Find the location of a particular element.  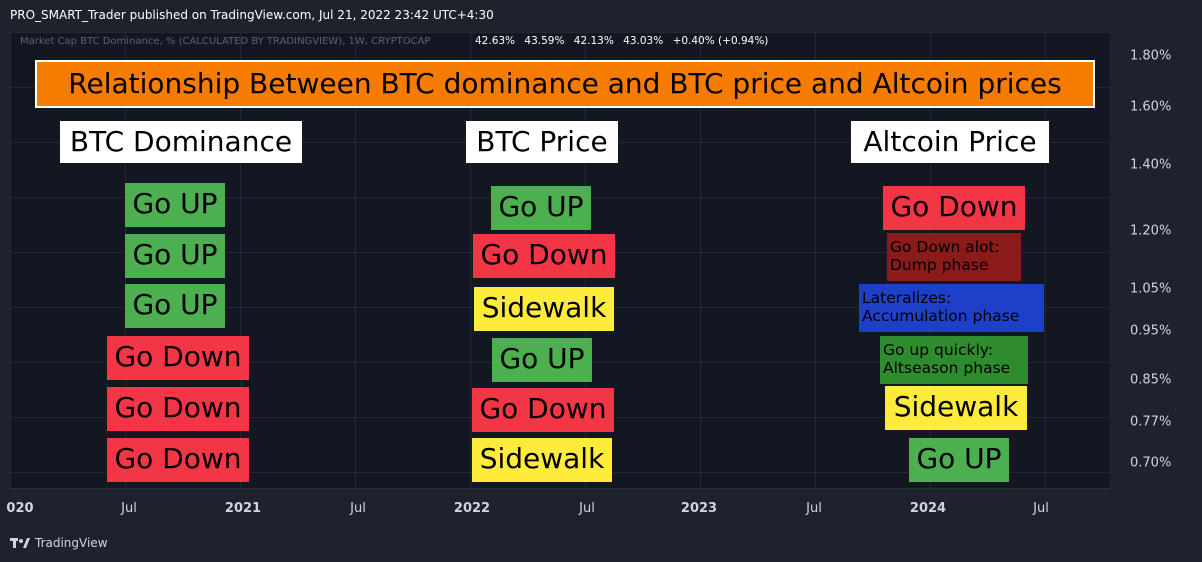

tradingview-brand: TradingView is located at coordinates (71, 543).